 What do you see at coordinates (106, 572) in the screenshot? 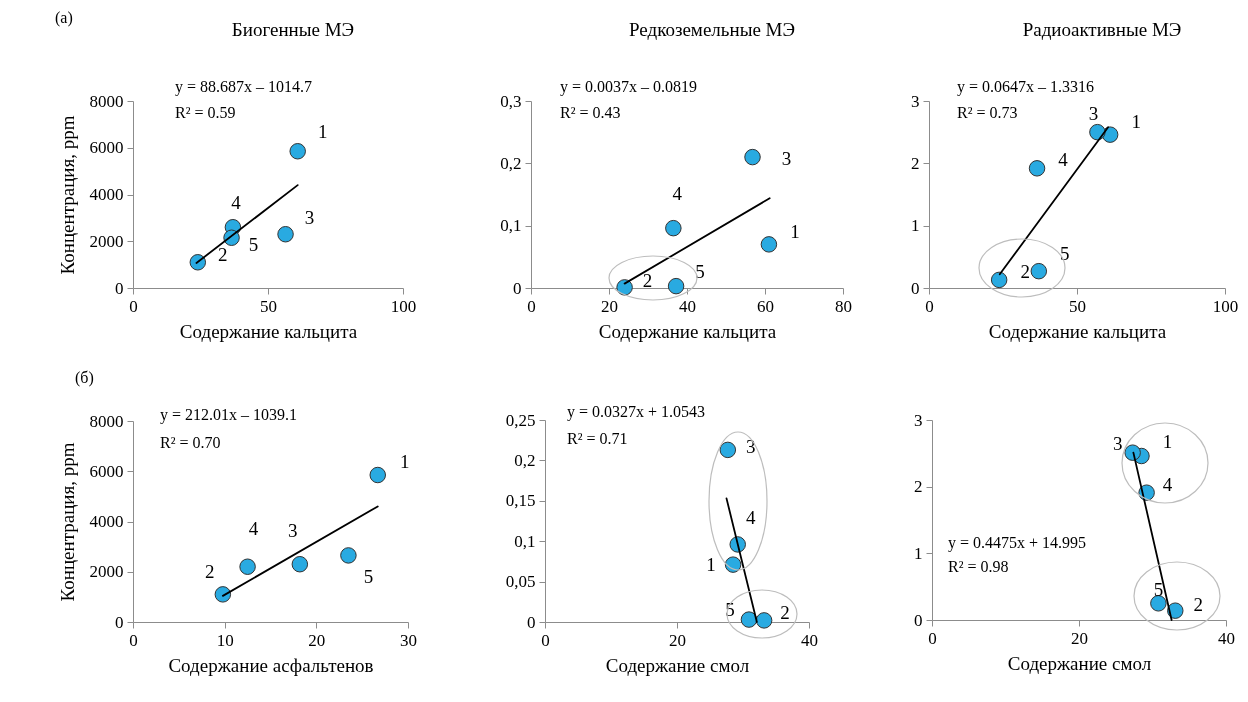
I see `y-tick-label: 2000` at bounding box center [106, 572].